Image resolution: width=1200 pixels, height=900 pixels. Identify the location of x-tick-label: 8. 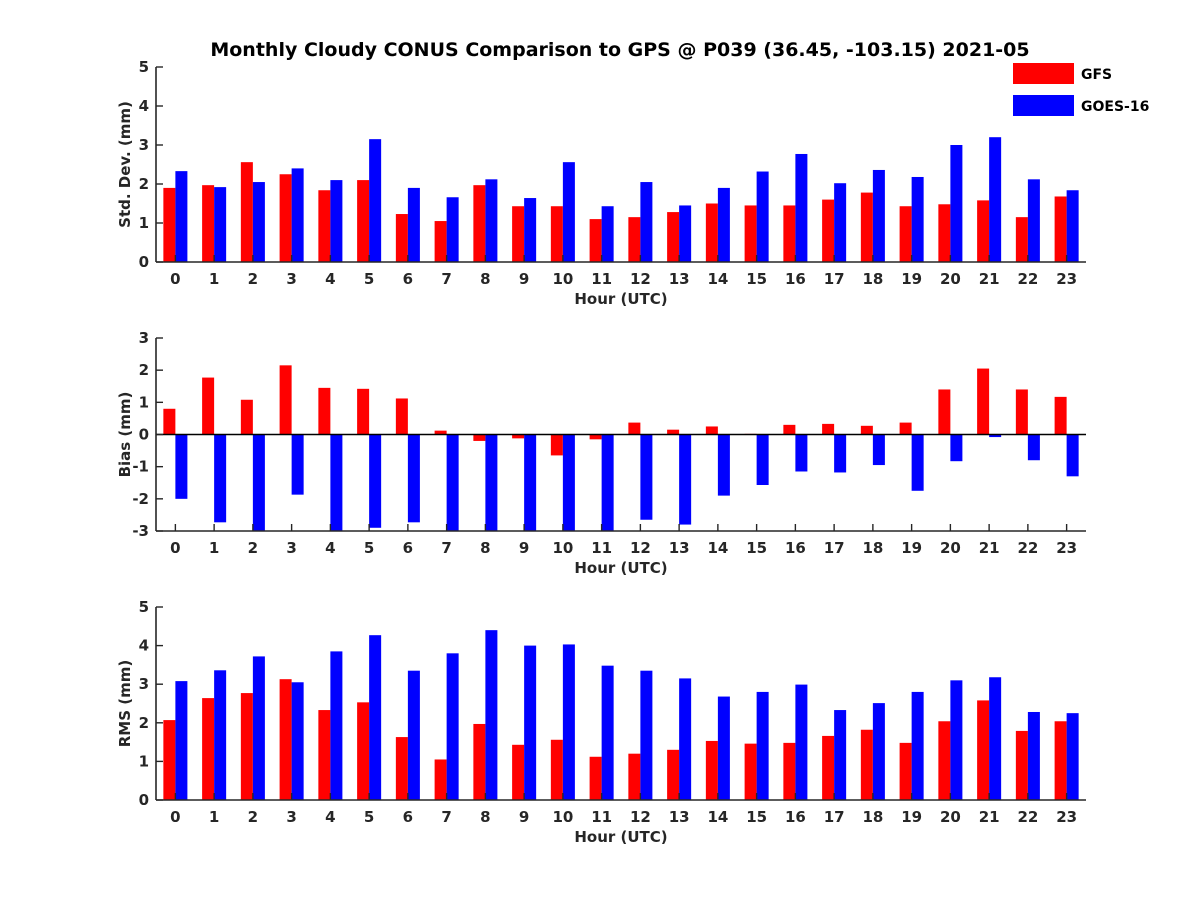
(485, 548).